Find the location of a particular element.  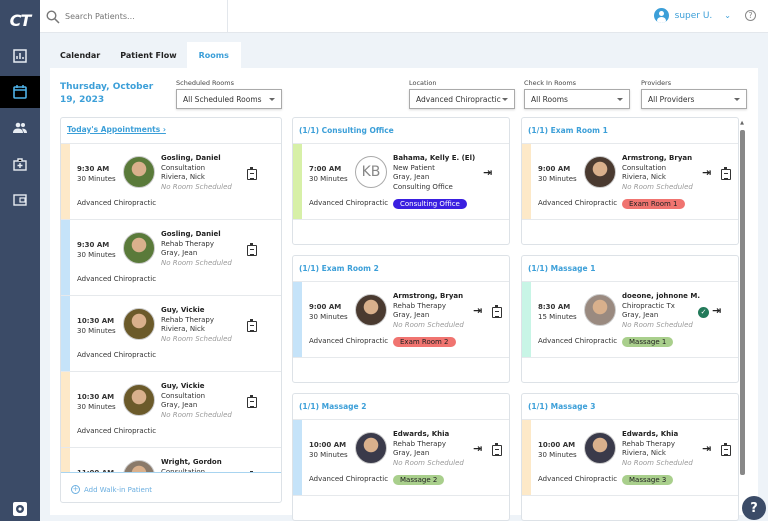

user-menu: super U. ⌄ ? is located at coordinates (704, 15).